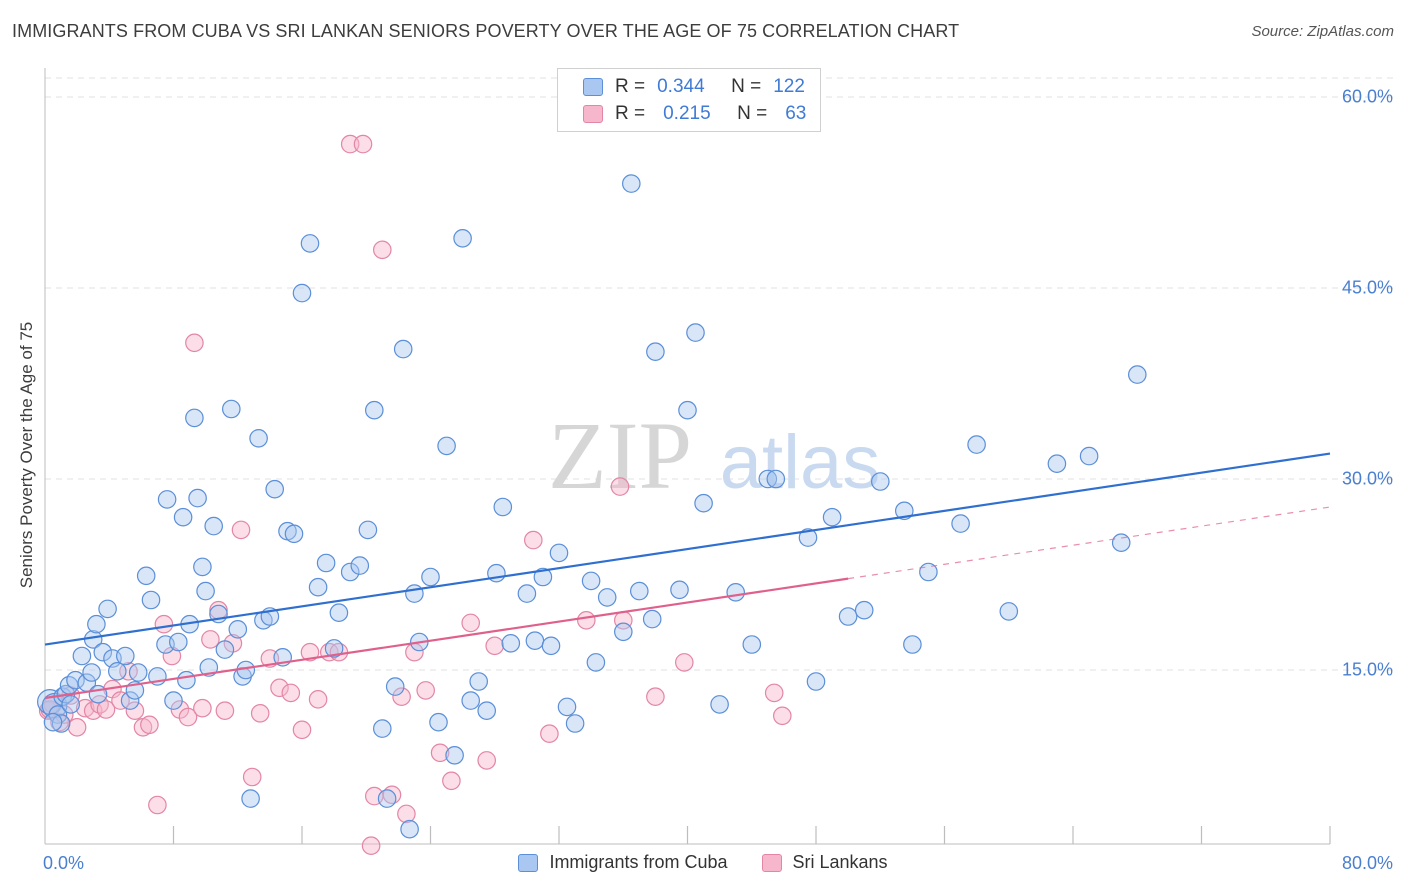 The width and height of the screenshot is (1406, 892). What do you see at coordinates (771, 862) in the screenshot?
I see `legend-swatch-pink` at bounding box center [771, 862].